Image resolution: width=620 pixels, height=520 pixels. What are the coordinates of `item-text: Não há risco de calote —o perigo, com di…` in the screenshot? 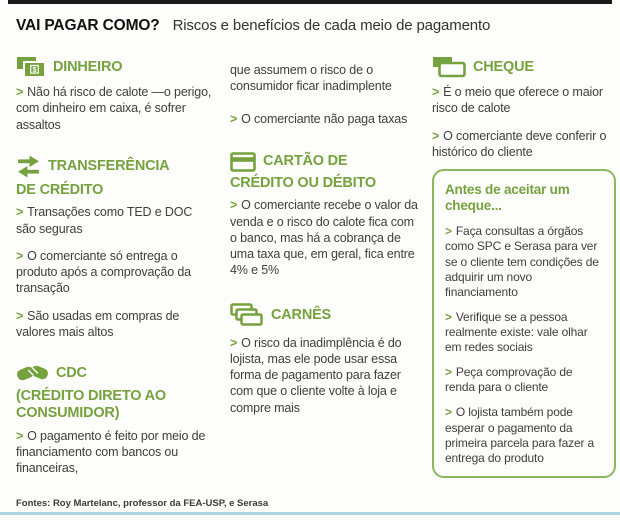 It's located at (114, 108).